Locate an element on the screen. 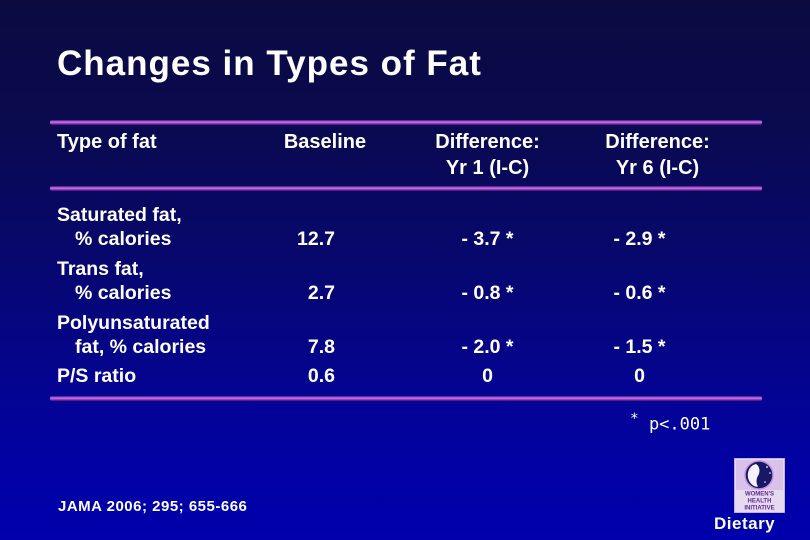 This screenshot has width=810, height=540. column-header-difference-yr6-line1: Difference: is located at coordinates (657, 142).